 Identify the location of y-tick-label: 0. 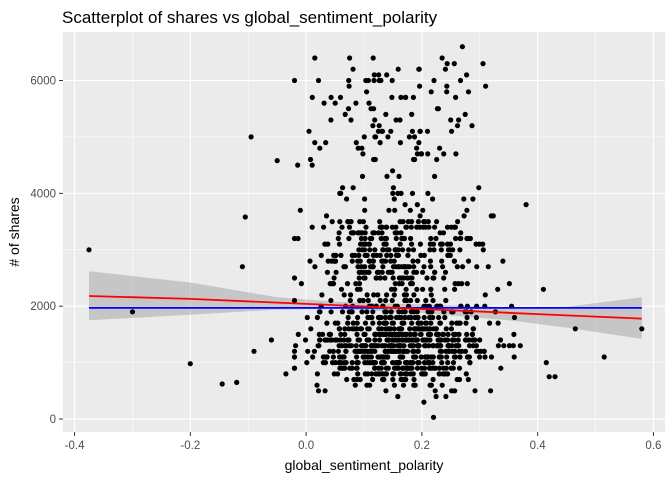
(53, 420).